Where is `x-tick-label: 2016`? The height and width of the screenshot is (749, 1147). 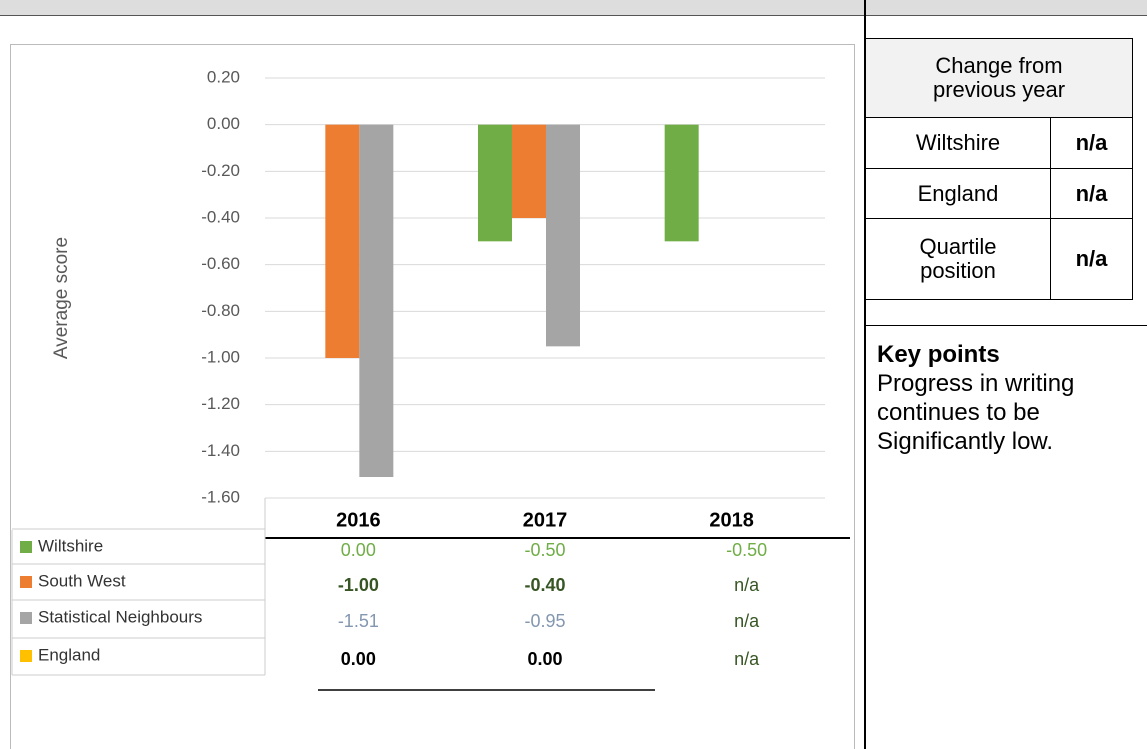
x-tick-label: 2016 is located at coordinates (358, 520).